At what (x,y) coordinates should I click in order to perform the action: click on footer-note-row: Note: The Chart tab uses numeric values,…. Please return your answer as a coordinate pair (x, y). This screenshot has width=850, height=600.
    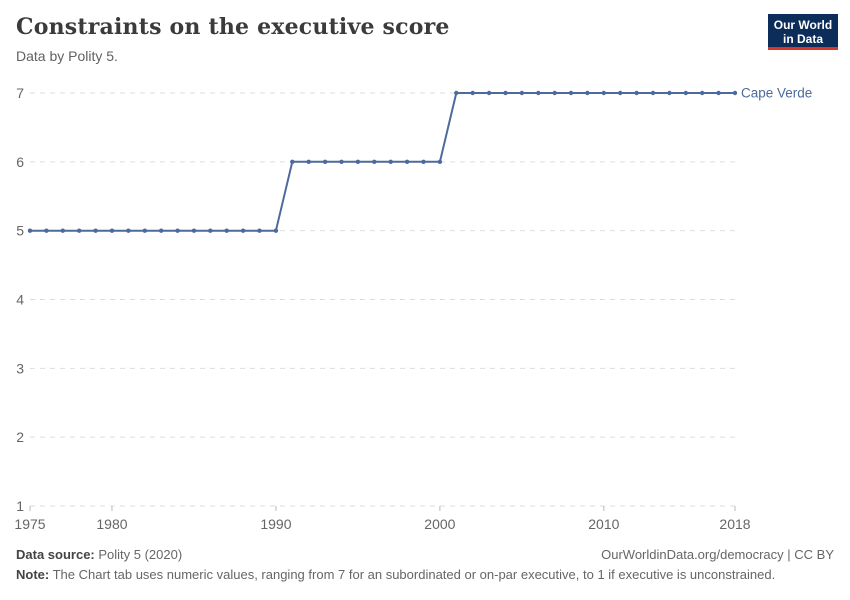
    Looking at the image, I should click on (425, 574).